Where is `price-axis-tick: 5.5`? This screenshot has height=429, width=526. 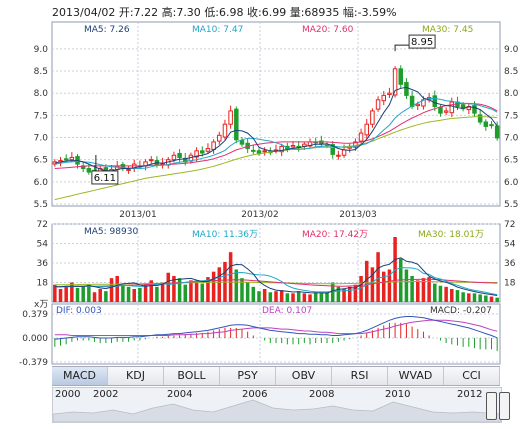
price-axis-tick: 5.5 is located at coordinates (511, 205).